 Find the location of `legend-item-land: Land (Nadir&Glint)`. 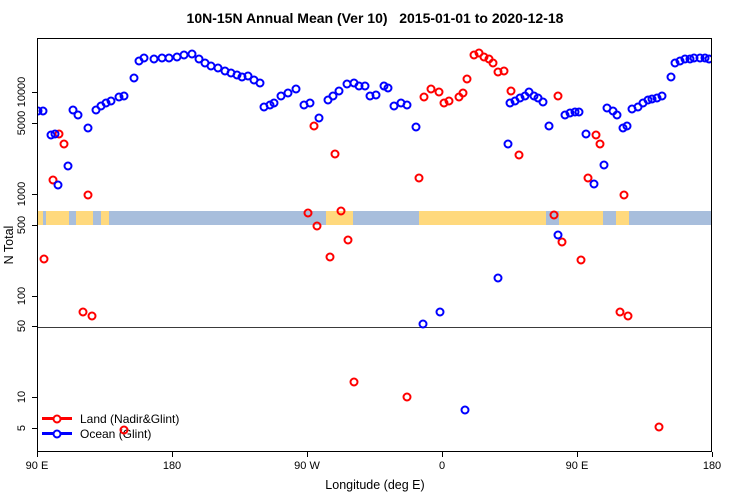

legend-item-land: Land (Nadir&Glint) is located at coordinates (110, 418).